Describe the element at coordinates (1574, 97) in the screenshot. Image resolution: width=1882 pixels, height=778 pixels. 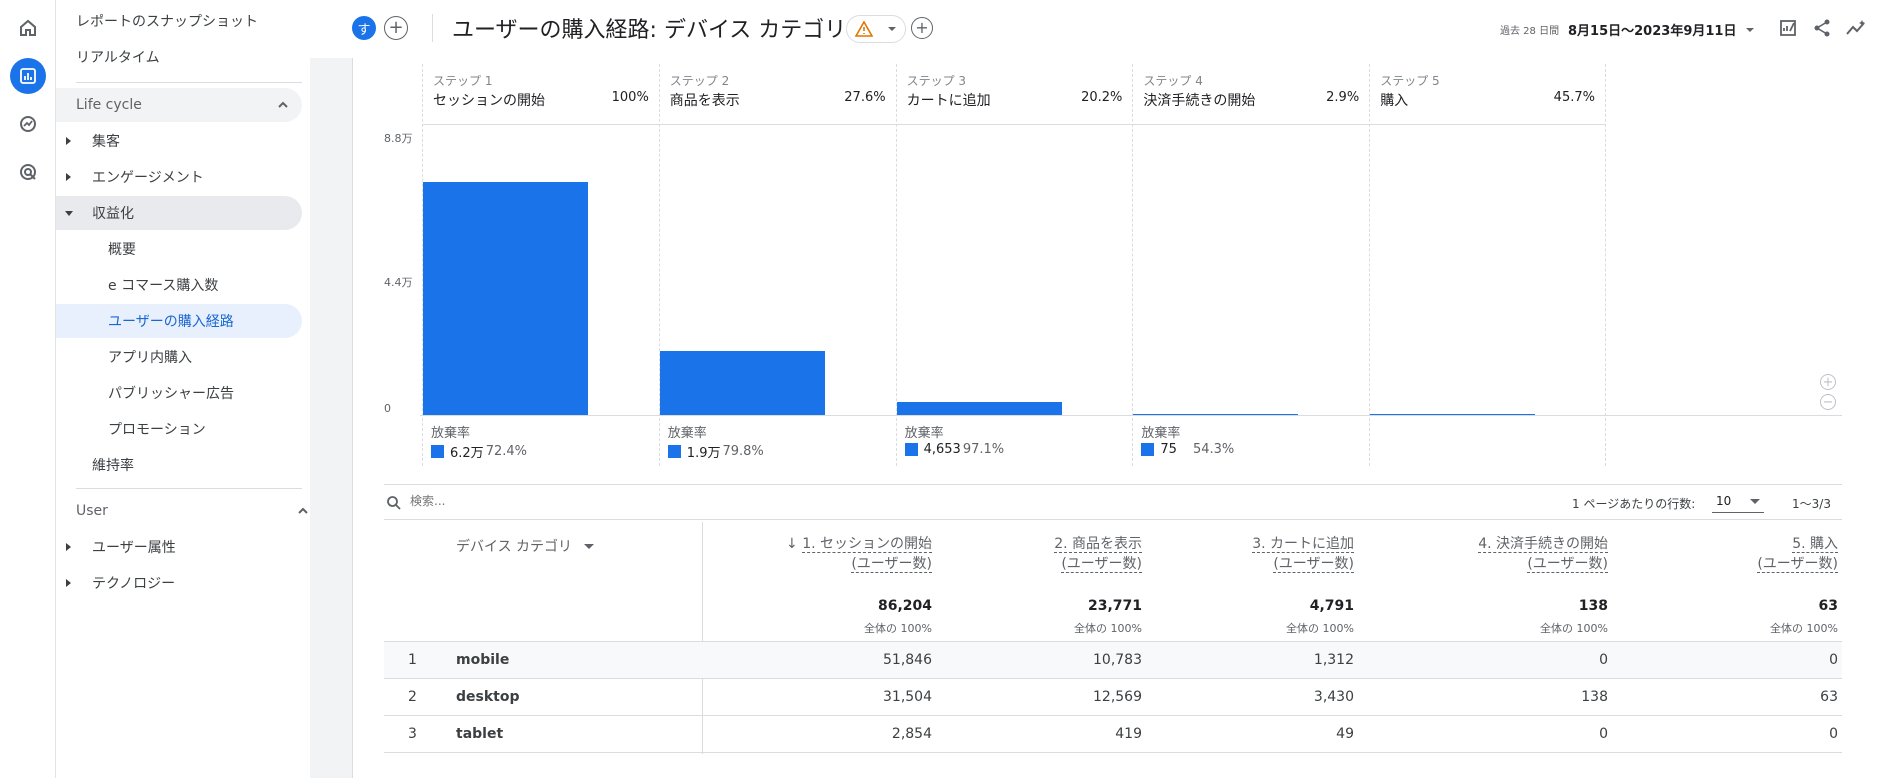
I see `step-completion-rate: 45.7%` at that location.